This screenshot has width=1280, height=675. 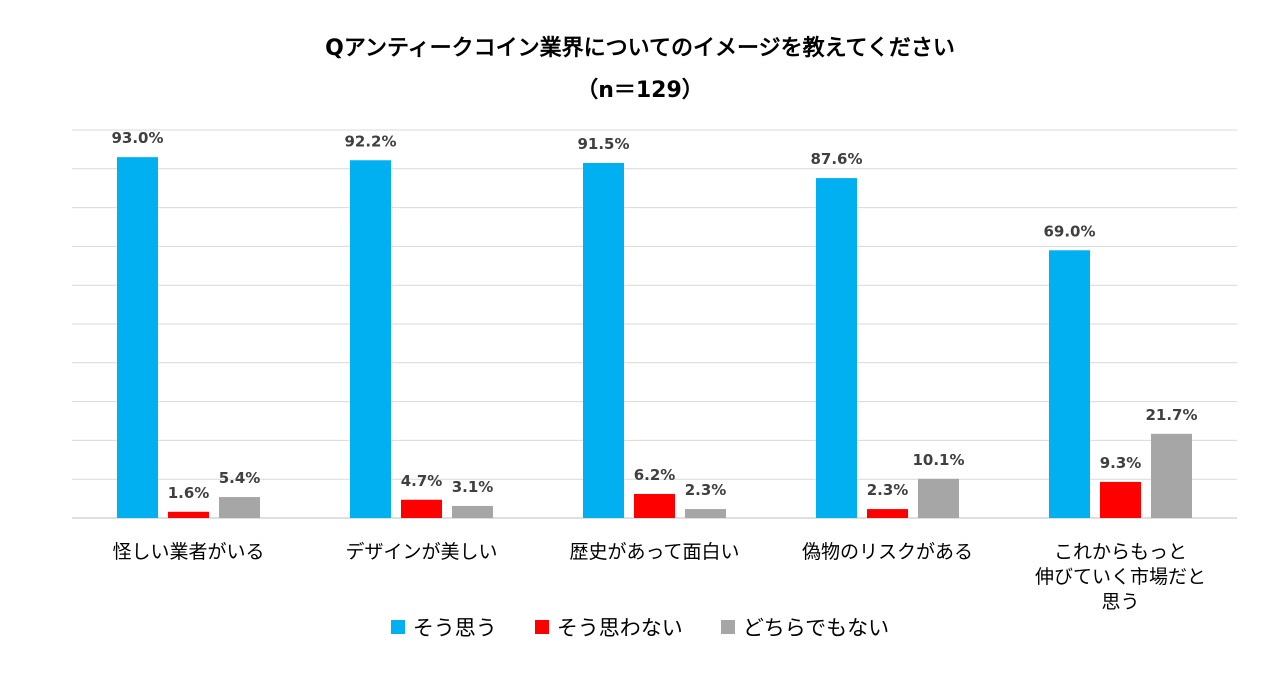 I want to click on data-label: 87.6%, so click(x=836, y=159).